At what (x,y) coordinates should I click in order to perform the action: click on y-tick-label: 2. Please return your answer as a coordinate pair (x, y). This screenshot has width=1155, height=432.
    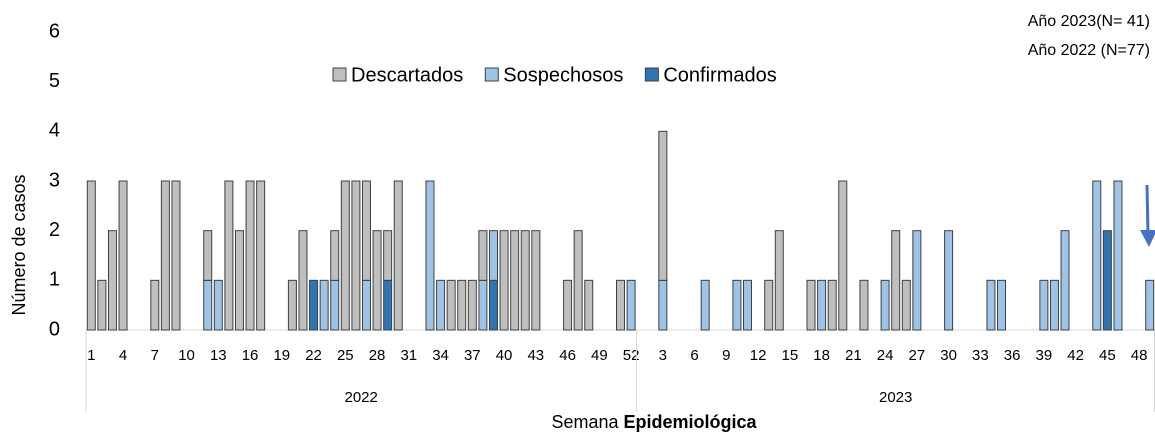
    Looking at the image, I should click on (54, 230).